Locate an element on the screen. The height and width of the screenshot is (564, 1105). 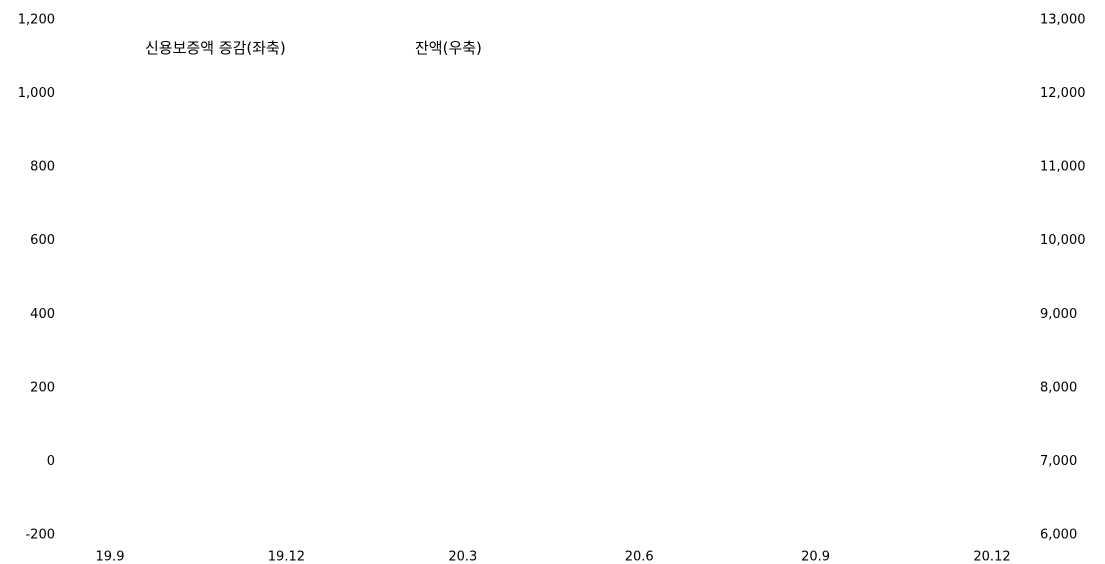
right-axis-tick-label: 12,000 is located at coordinates (1063, 93).